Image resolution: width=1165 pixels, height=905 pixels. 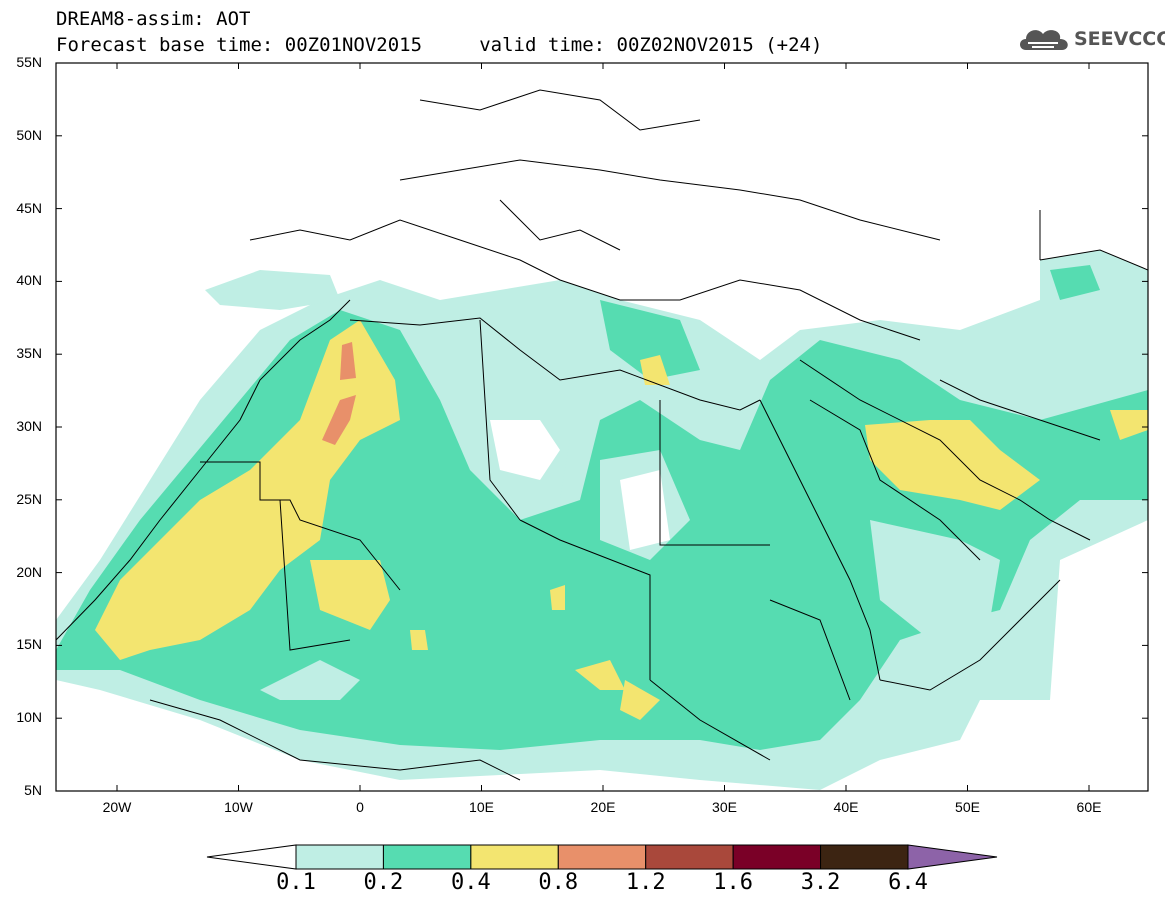 I want to click on border-algeria-libya, so click(x=500, y=420).